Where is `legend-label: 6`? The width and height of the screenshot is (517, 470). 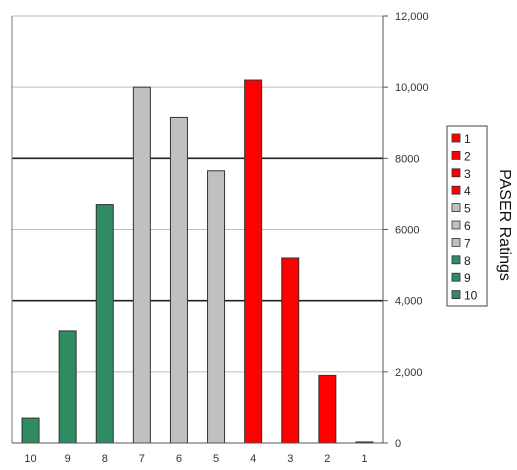
legend-label: 6 is located at coordinates (467, 226).